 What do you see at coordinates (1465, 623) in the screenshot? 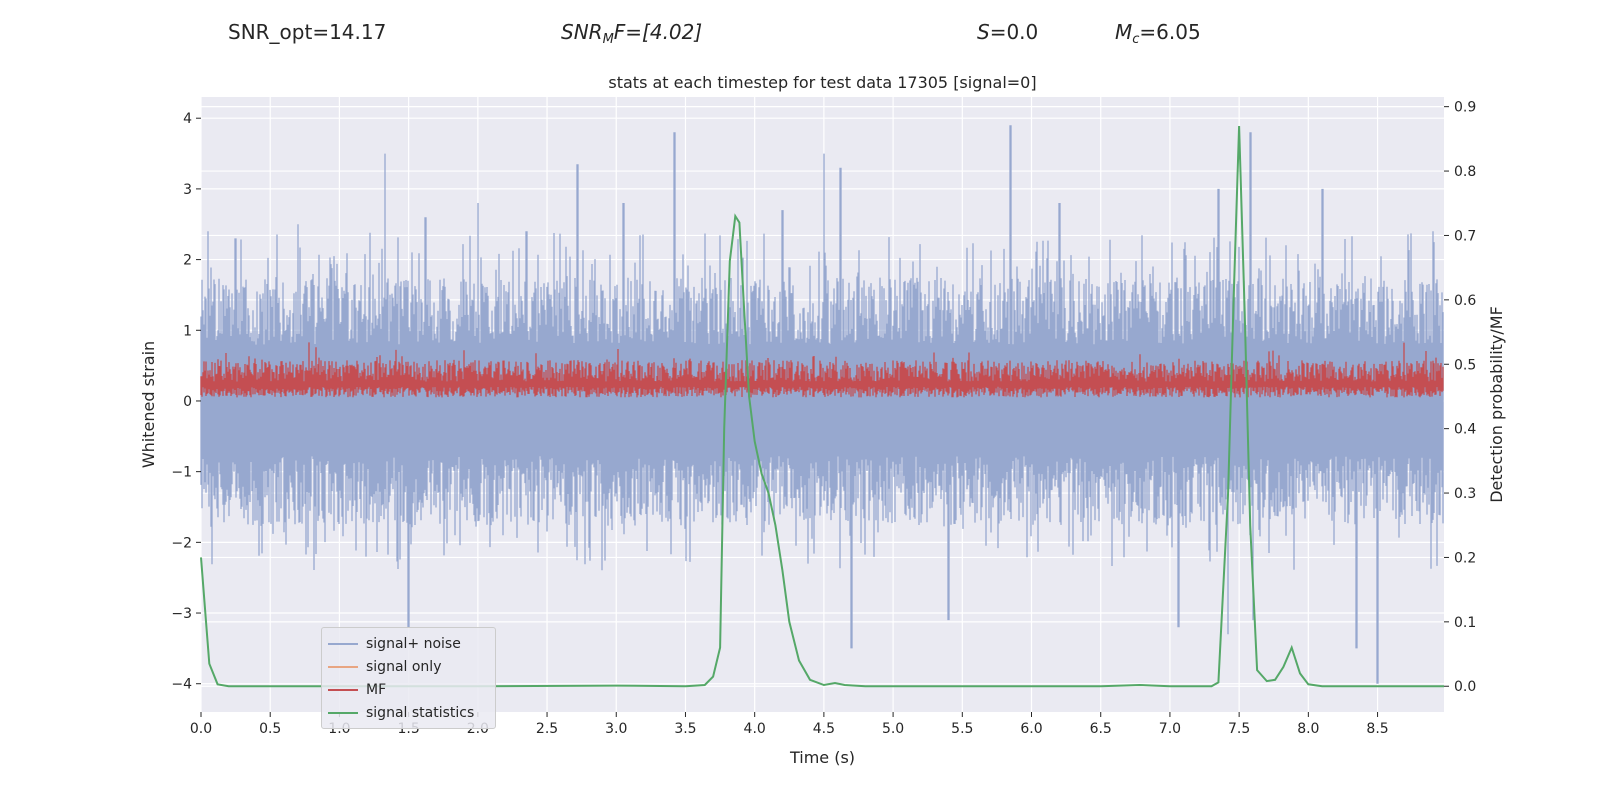
I see `y2-tick-label-1: 0.1` at bounding box center [1465, 623].